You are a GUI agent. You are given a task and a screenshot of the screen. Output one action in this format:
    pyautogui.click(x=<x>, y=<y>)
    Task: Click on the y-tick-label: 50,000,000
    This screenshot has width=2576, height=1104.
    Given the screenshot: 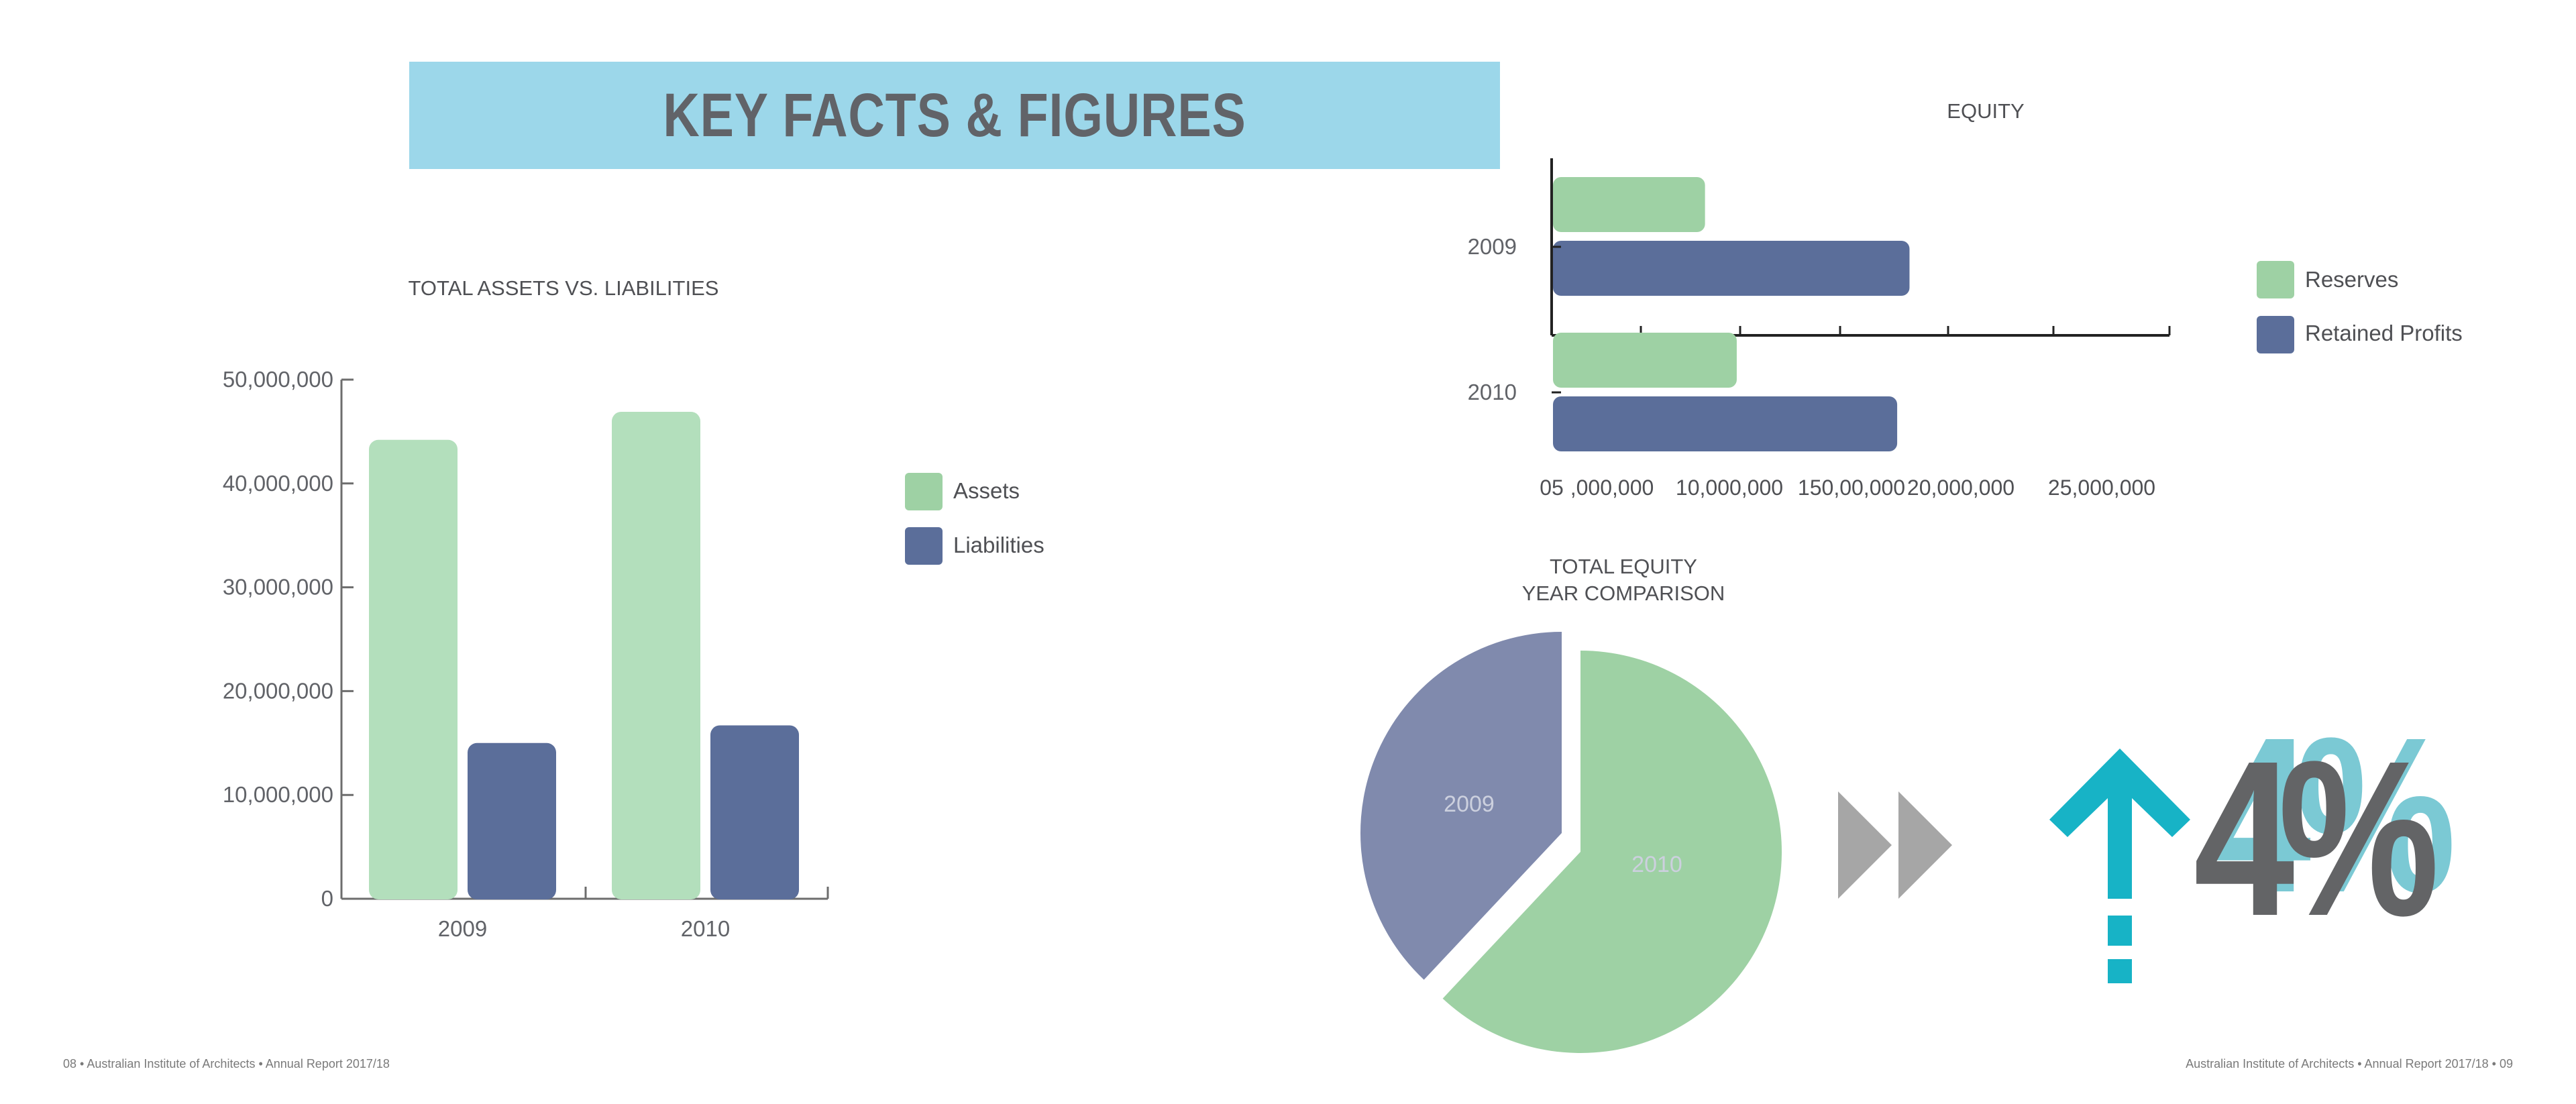 What is the action you would take?
    pyautogui.click(x=278, y=379)
    